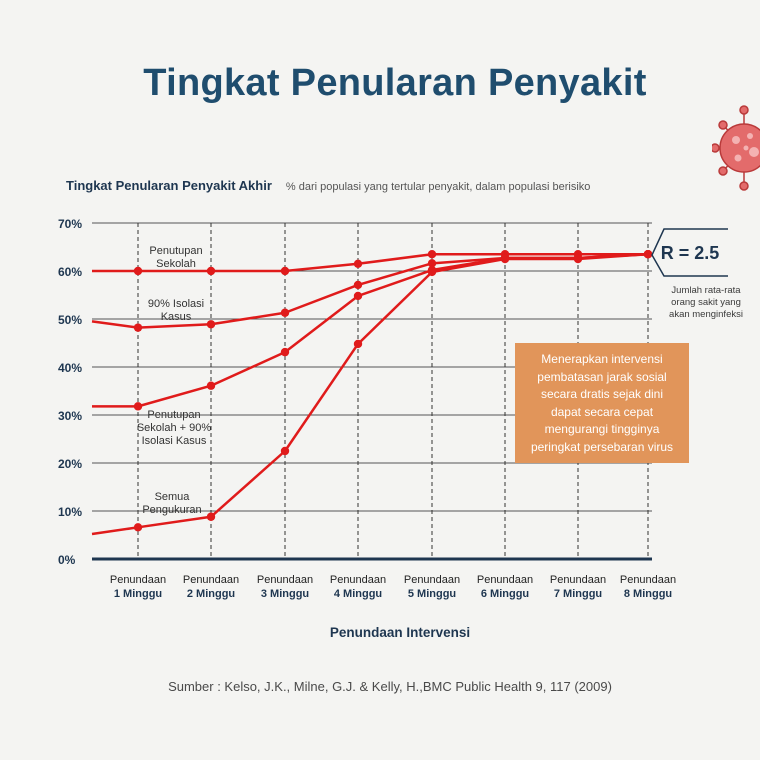  I want to click on series-label: Isolasi Kasus, so click(174, 441).